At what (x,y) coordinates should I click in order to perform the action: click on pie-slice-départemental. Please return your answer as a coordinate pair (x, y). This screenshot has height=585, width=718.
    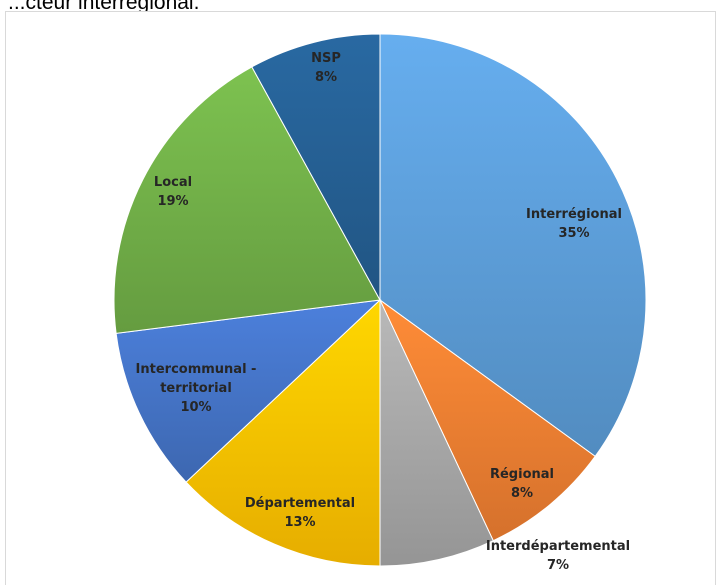
    Looking at the image, I should click on (283, 432).